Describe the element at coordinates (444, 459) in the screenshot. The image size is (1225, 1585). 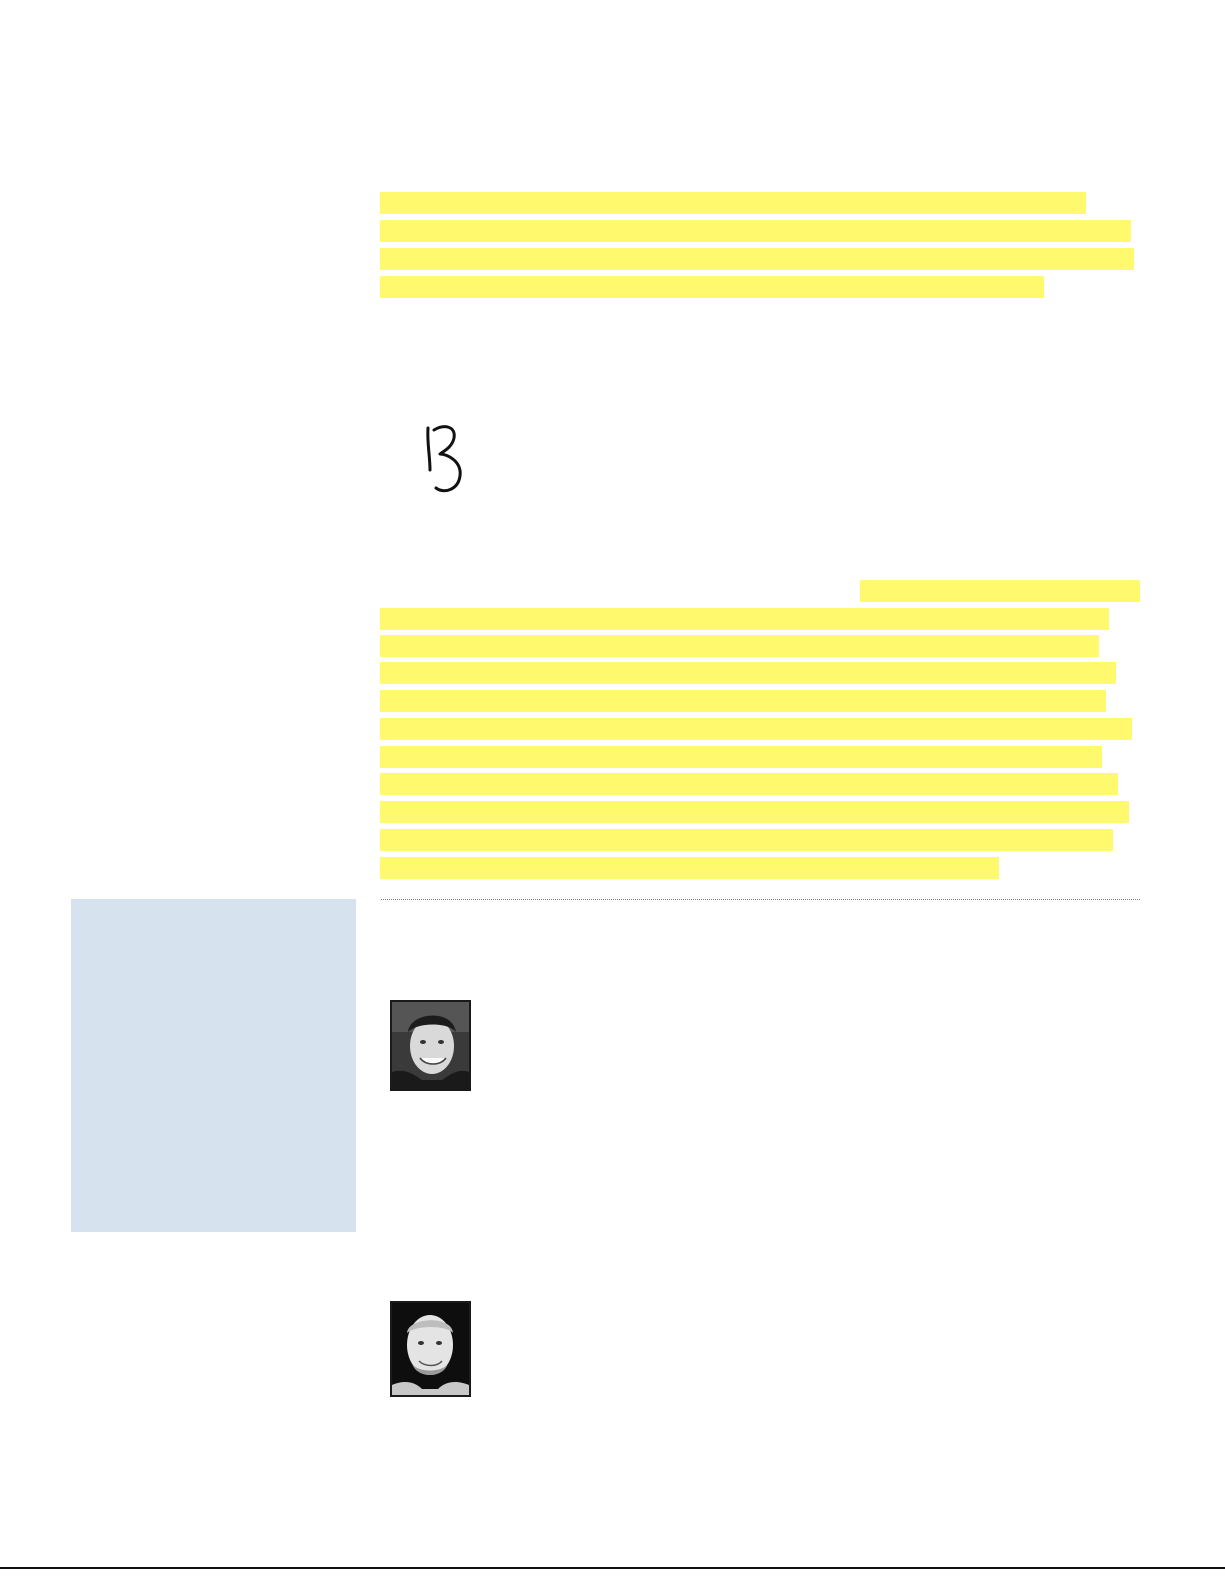
I see `signature` at that location.